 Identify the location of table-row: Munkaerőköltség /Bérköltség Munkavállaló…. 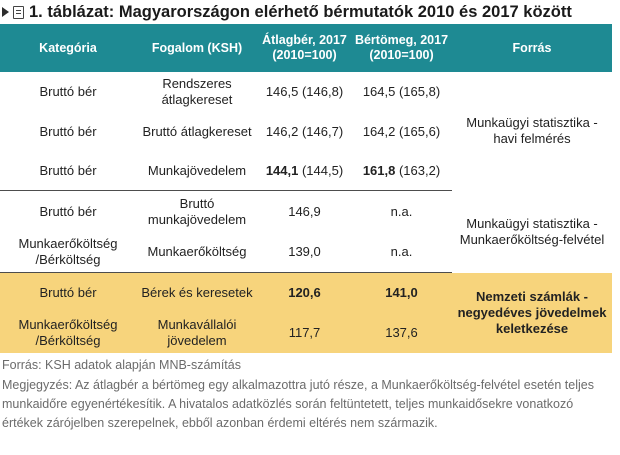
(306, 333).